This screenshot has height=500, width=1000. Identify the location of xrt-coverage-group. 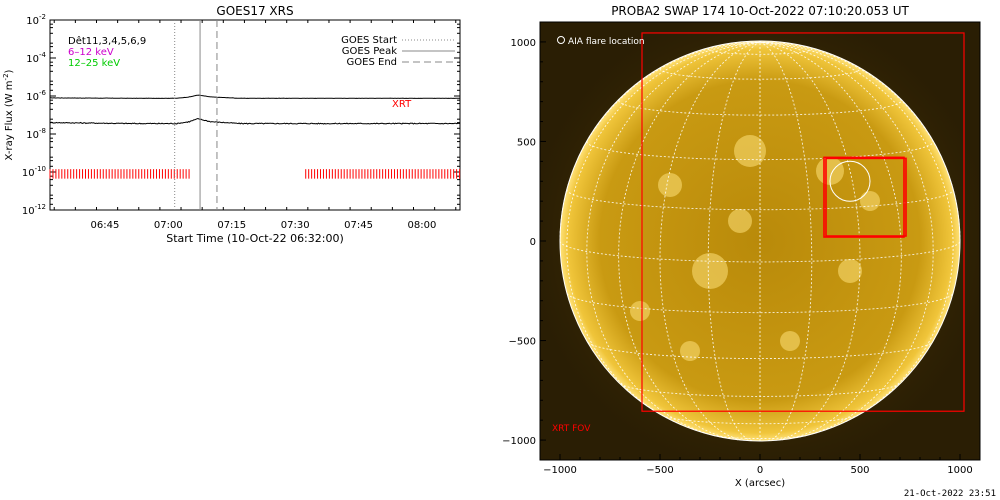
(255, 174).